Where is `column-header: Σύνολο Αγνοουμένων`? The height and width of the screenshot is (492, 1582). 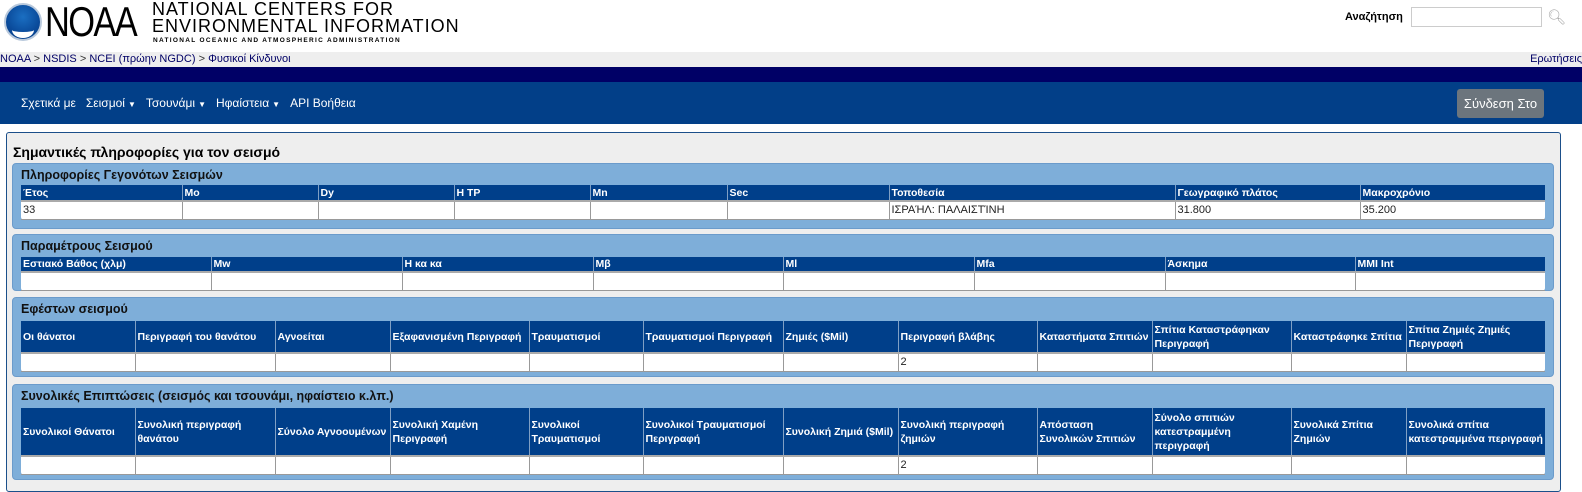
column-header: Σύνολο Αγνοουμένων is located at coordinates (332, 432).